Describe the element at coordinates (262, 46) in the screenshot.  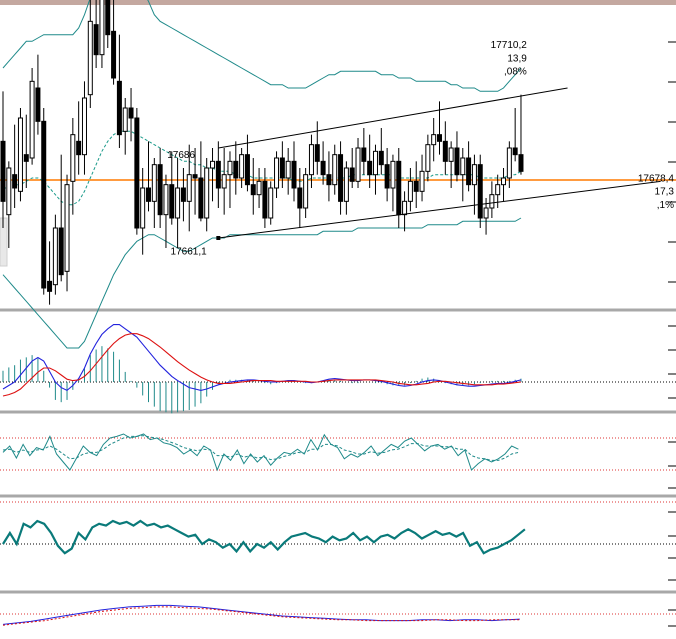
I see `bollinger-upper-line` at that location.